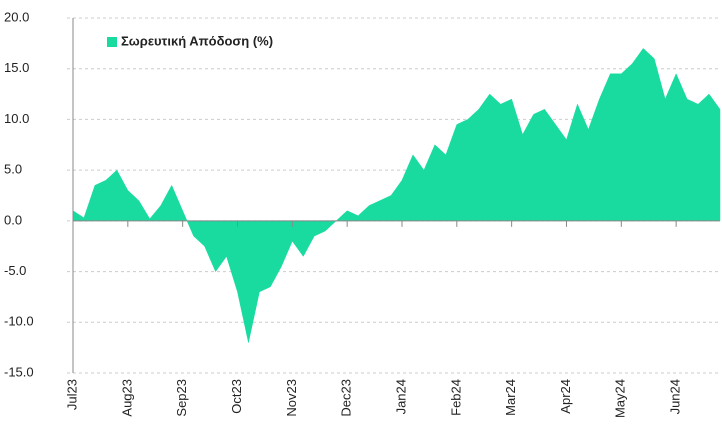  Describe the element at coordinates (16, 67) in the screenshot. I see `y-tick-label: 15.0` at that location.